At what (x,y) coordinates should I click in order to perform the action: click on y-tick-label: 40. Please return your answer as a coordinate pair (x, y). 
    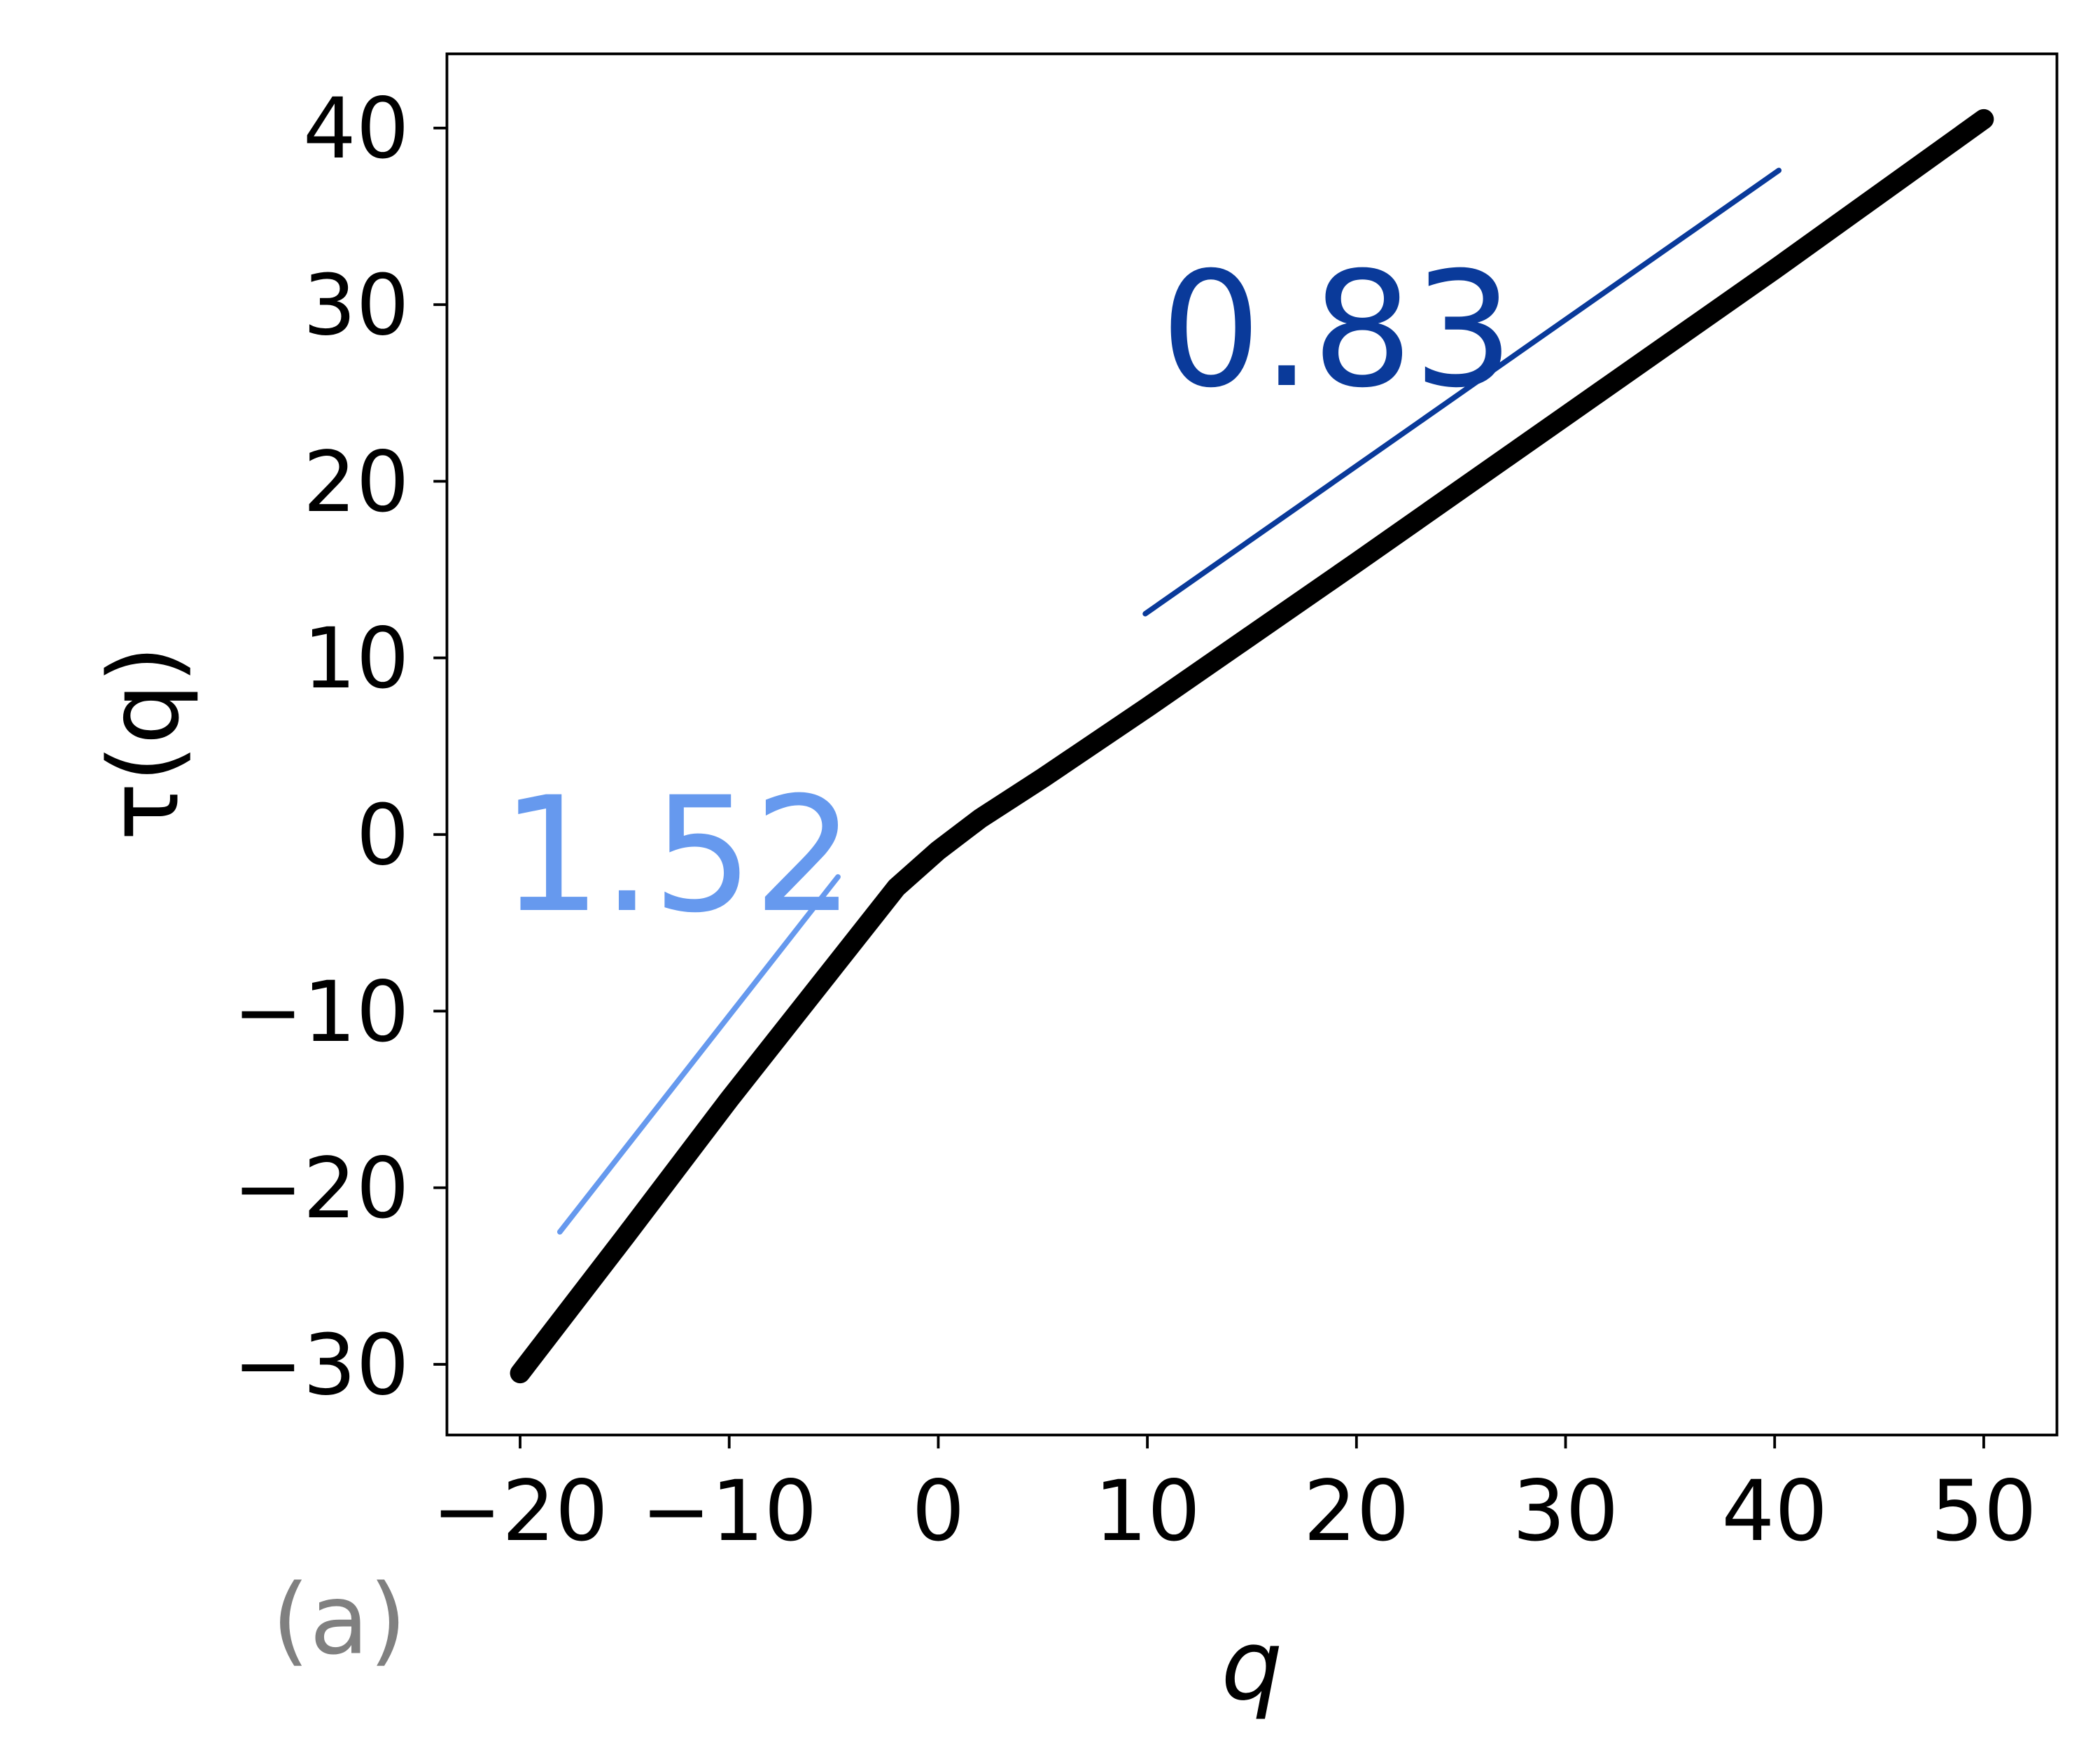
    Looking at the image, I should click on (356, 129).